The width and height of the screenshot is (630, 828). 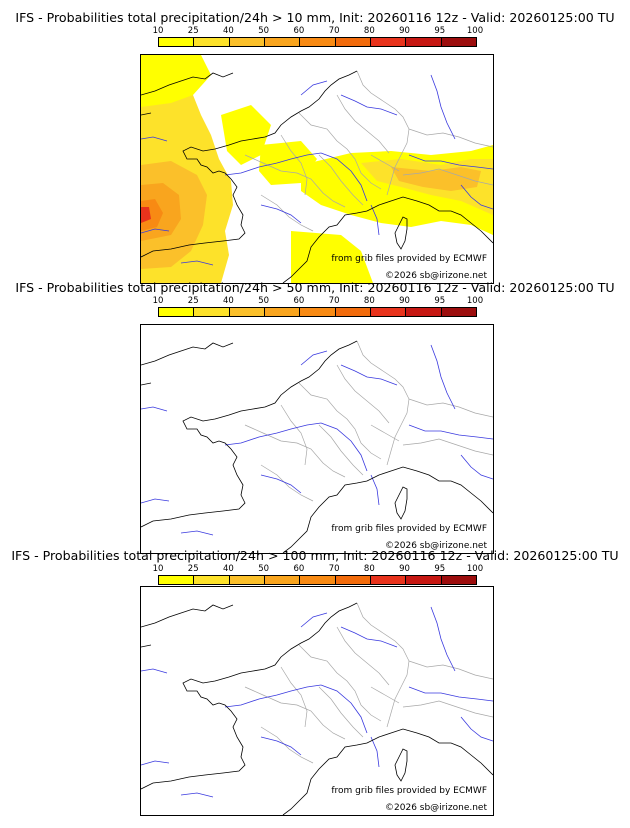 I want to click on scale-bar, so click(x=317, y=42).